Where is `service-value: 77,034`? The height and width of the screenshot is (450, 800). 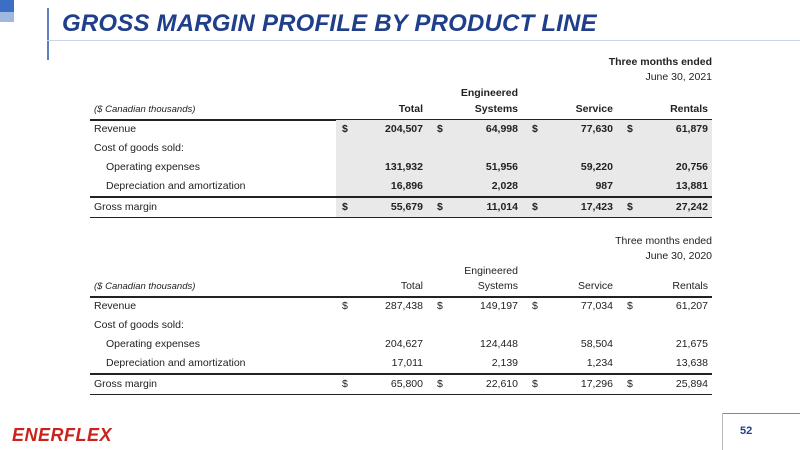
service-value: 77,034 is located at coordinates (596, 306).